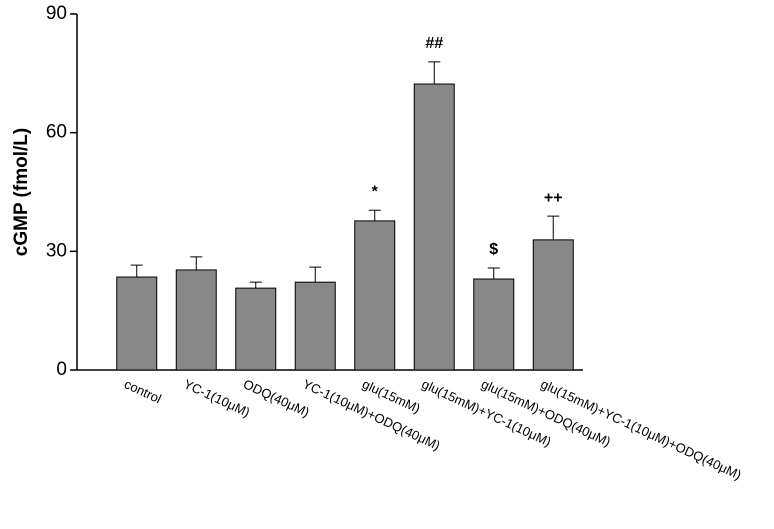 This screenshot has width=774, height=529. I want to click on annotation: ++, so click(553, 197).